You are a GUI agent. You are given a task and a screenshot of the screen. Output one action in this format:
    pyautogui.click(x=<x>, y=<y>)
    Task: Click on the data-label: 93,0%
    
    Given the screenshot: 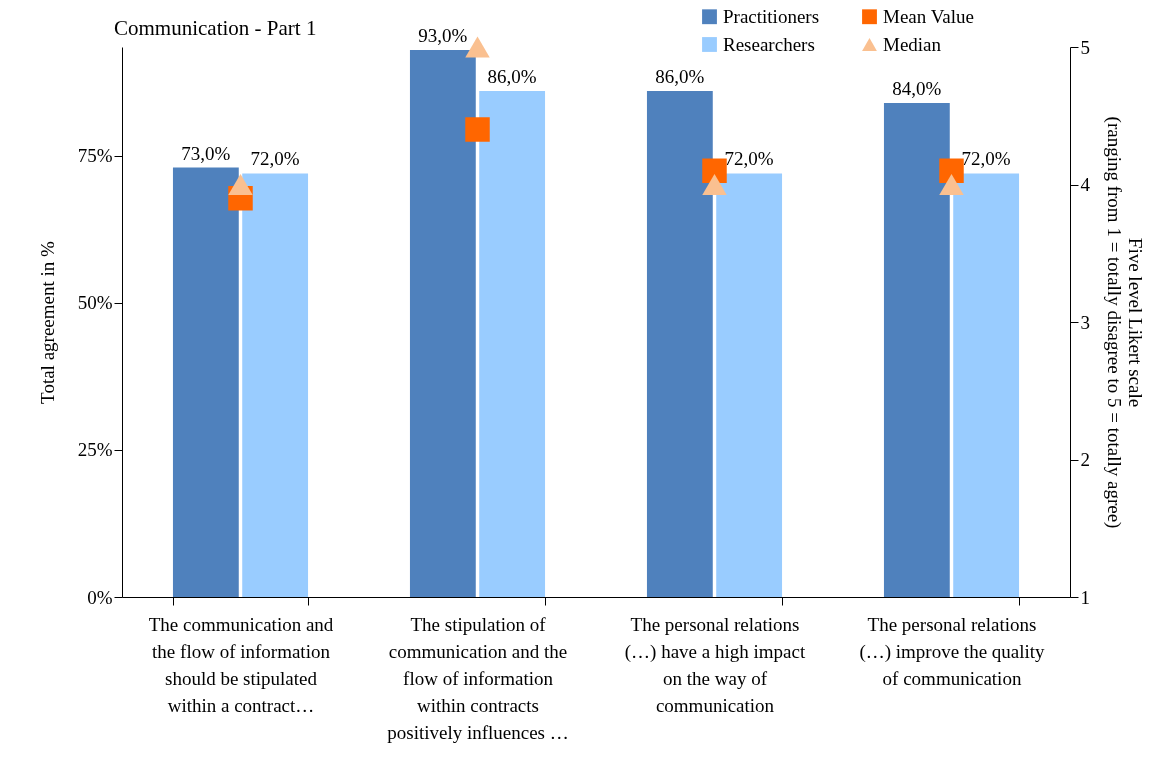 What is the action you would take?
    pyautogui.click(x=443, y=35)
    